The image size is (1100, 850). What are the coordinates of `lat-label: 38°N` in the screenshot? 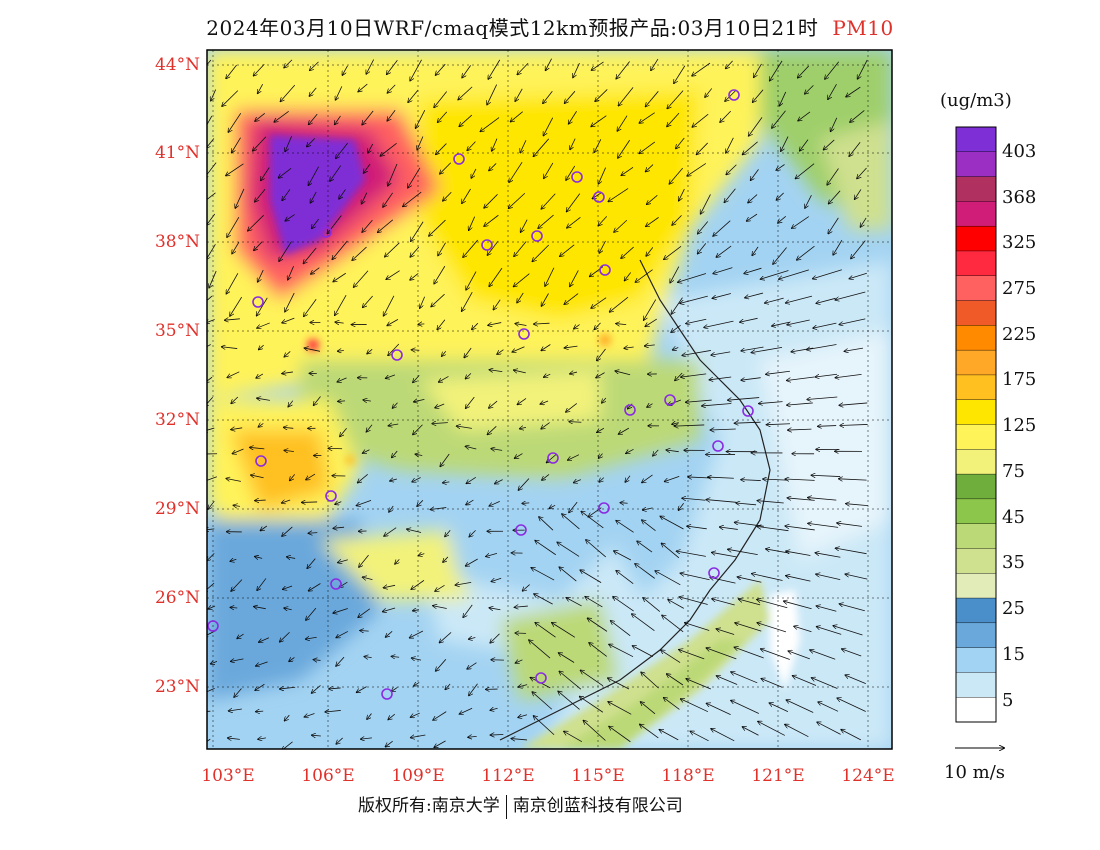 It's located at (177, 242).